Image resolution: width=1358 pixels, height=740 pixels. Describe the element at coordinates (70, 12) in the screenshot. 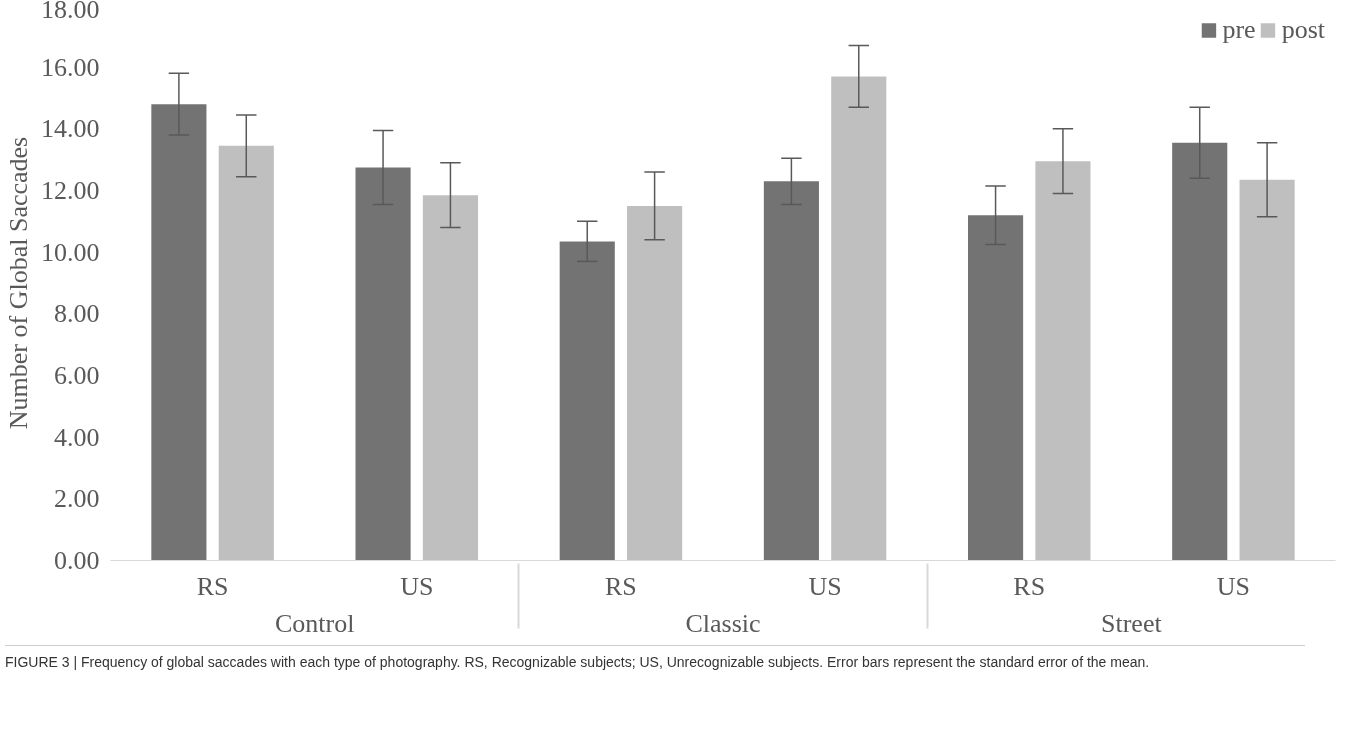

I see `y-tick-label: 18.00` at that location.